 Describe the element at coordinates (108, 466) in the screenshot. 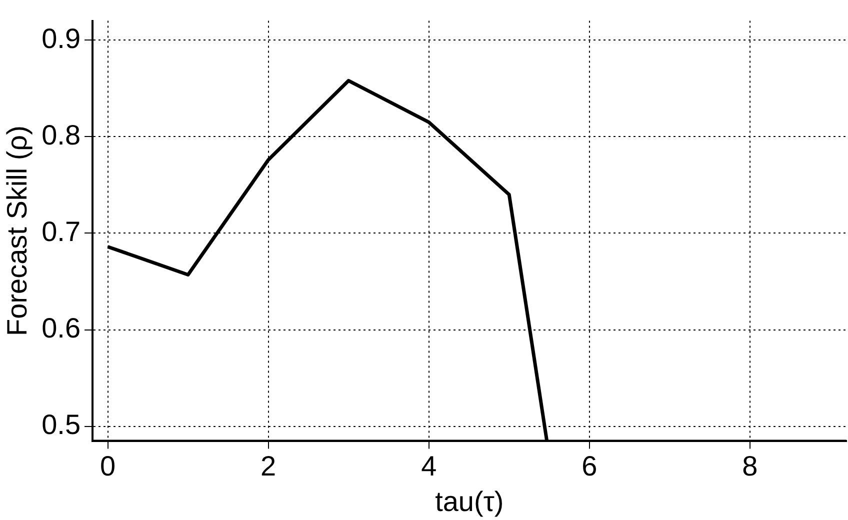

I see `x-tick-label: 0` at that location.